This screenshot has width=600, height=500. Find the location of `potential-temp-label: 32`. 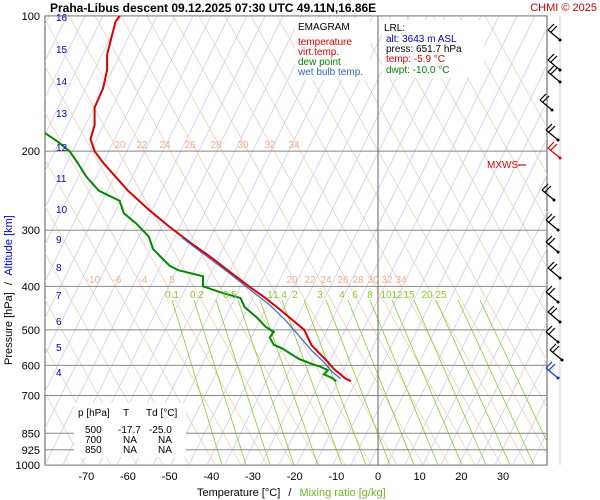

potential-temp-label: 32 is located at coordinates (387, 280).